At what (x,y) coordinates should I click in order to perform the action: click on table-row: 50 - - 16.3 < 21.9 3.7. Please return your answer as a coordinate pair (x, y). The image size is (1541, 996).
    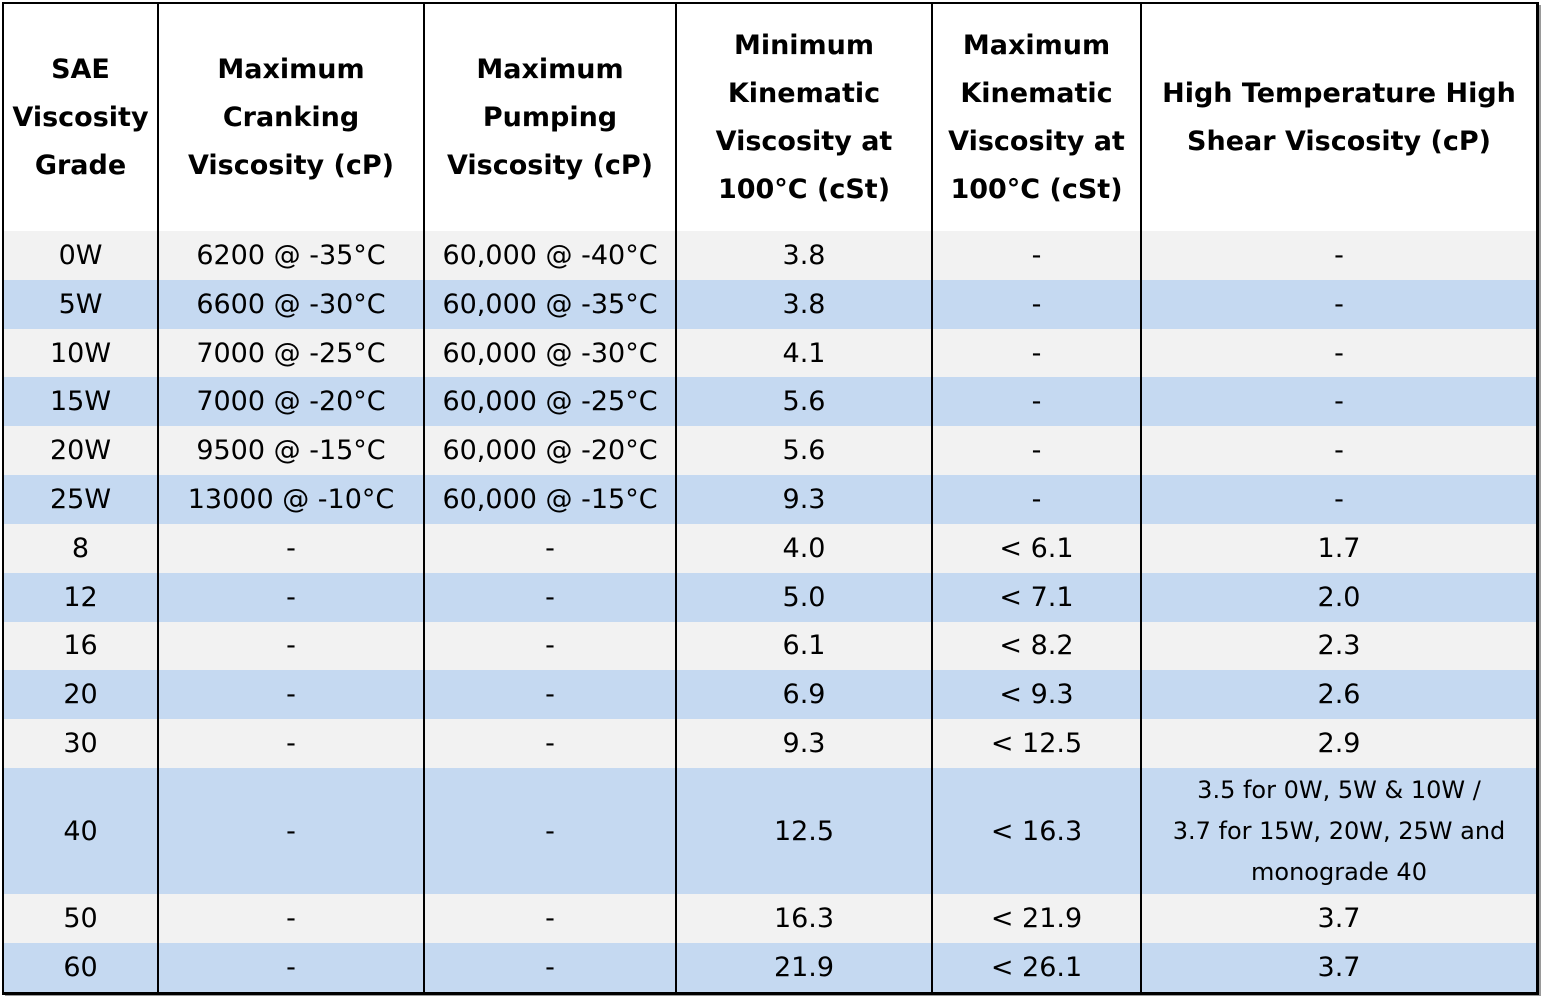
    Looking at the image, I should click on (770, 919).